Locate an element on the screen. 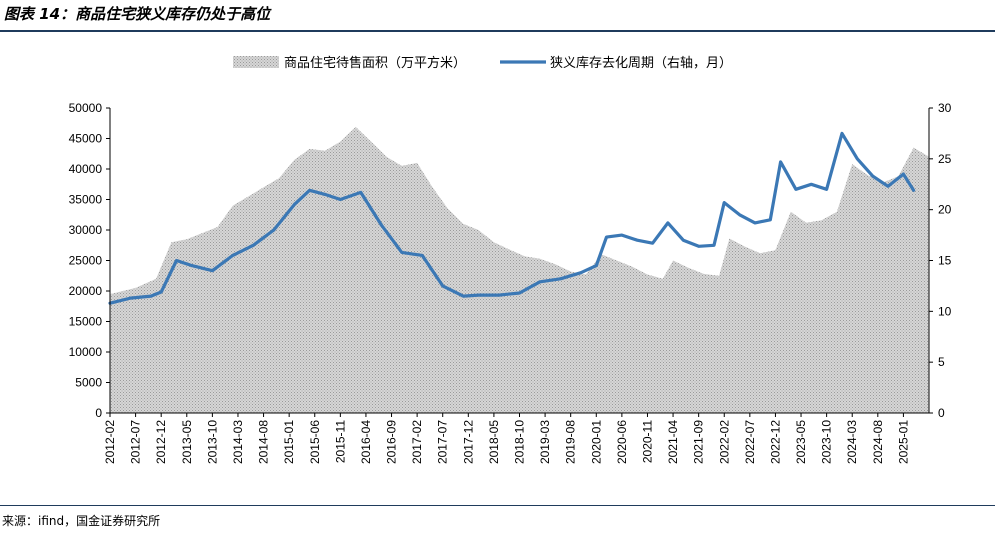 Image resolution: width=995 pixels, height=537 pixels. x-tick-label: 2018-05 is located at coordinates (494, 442).